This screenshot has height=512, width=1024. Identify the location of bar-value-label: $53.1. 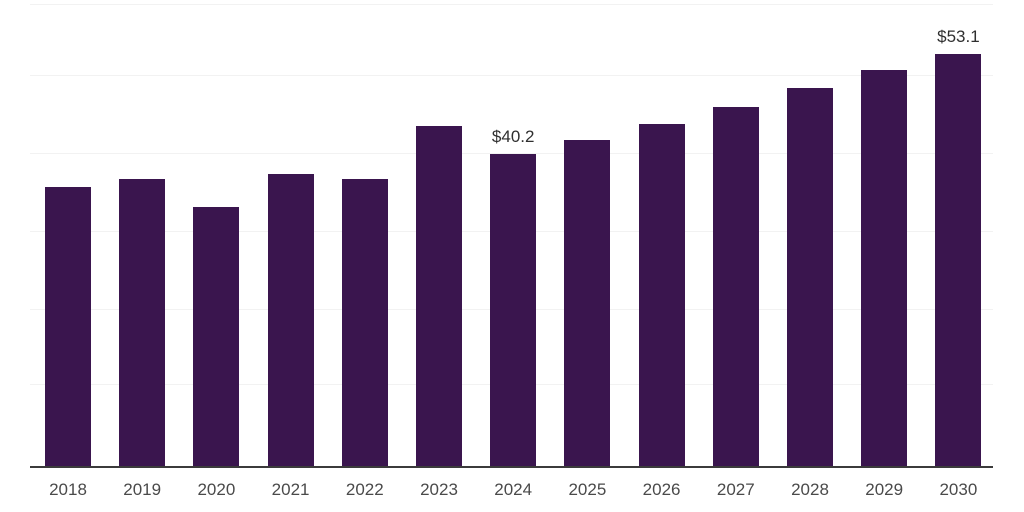
(958, 36).